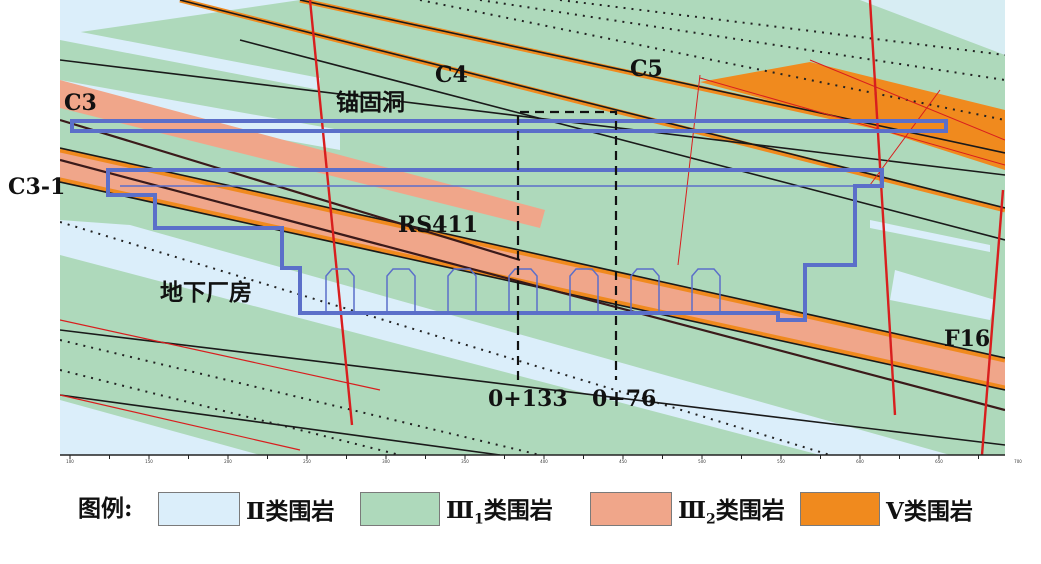 The width and height of the screenshot is (1041, 564). I want to click on legend-swatch-class-iii2, so click(631, 509).